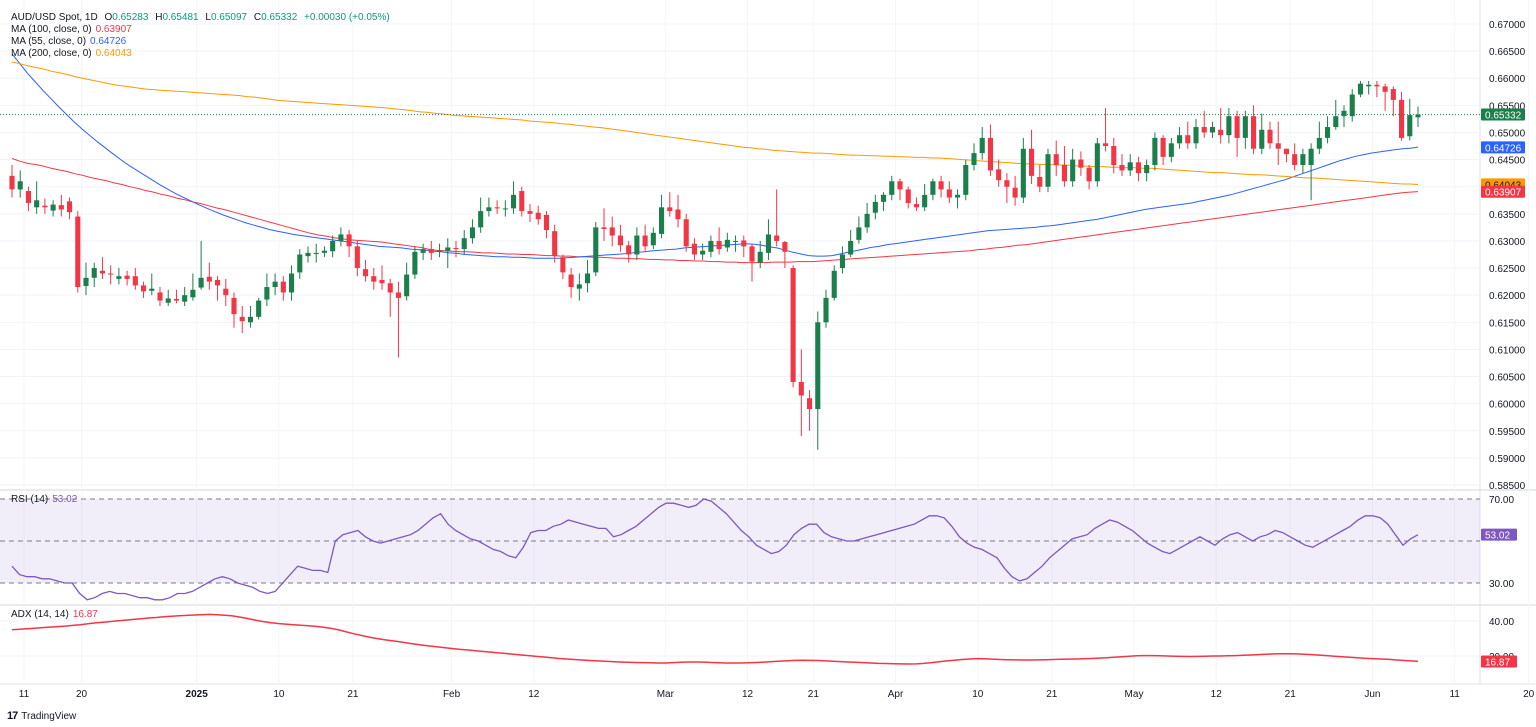  Describe the element at coordinates (1372, 694) in the screenshot. I see `time-tick-label: Jun` at that location.